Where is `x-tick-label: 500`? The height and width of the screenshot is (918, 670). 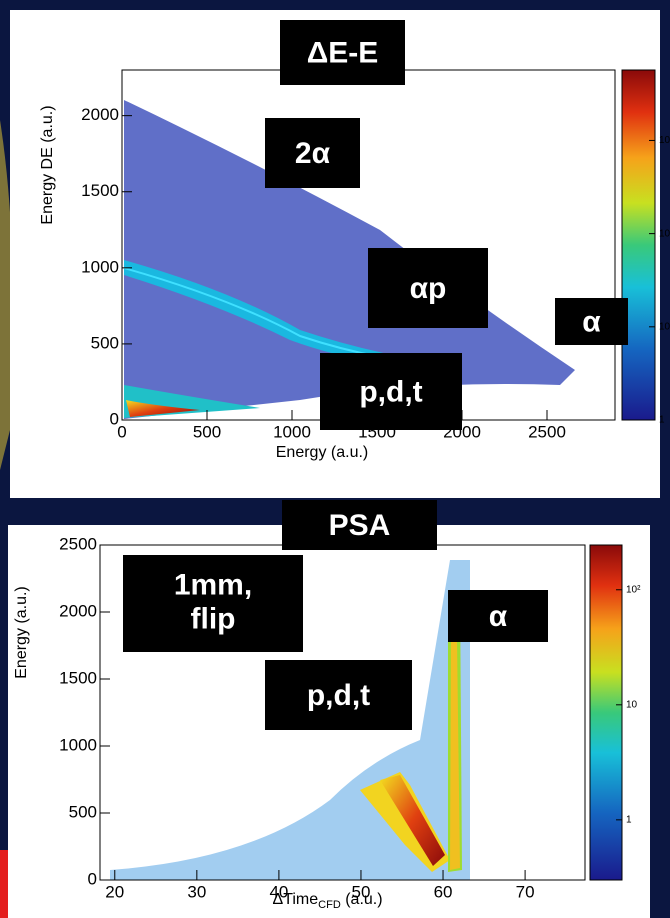
x-tick-label: 500 is located at coordinates (207, 431).